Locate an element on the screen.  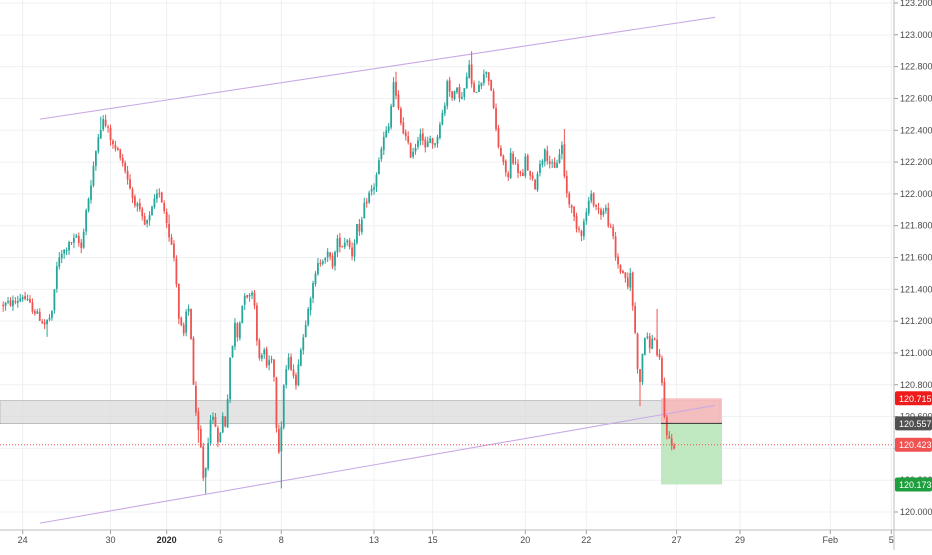
x-tick-label: 15 is located at coordinates (433, 540).